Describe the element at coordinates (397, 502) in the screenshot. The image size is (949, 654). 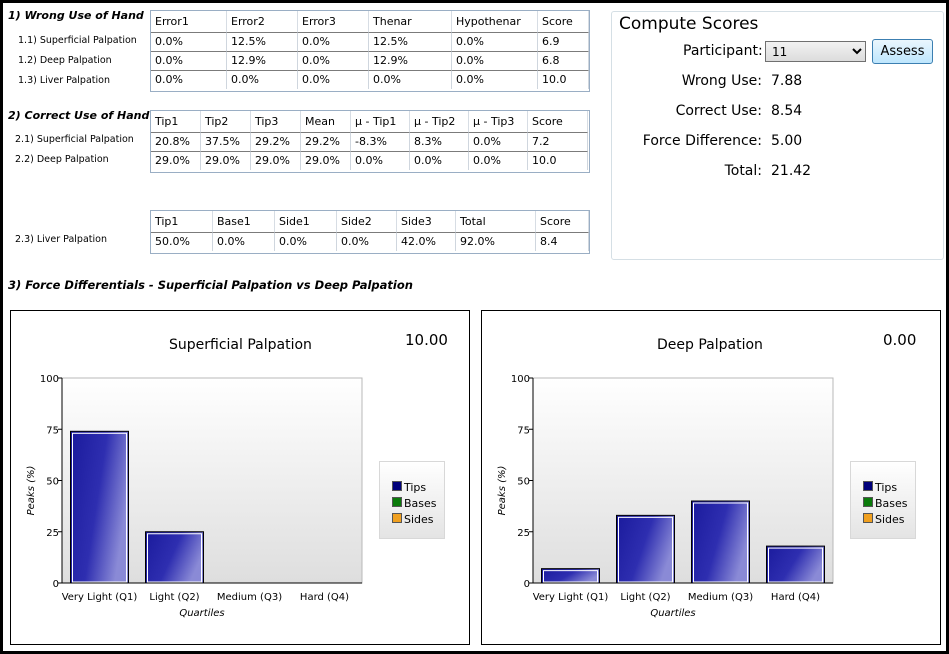
I see `bases-swatch` at that location.